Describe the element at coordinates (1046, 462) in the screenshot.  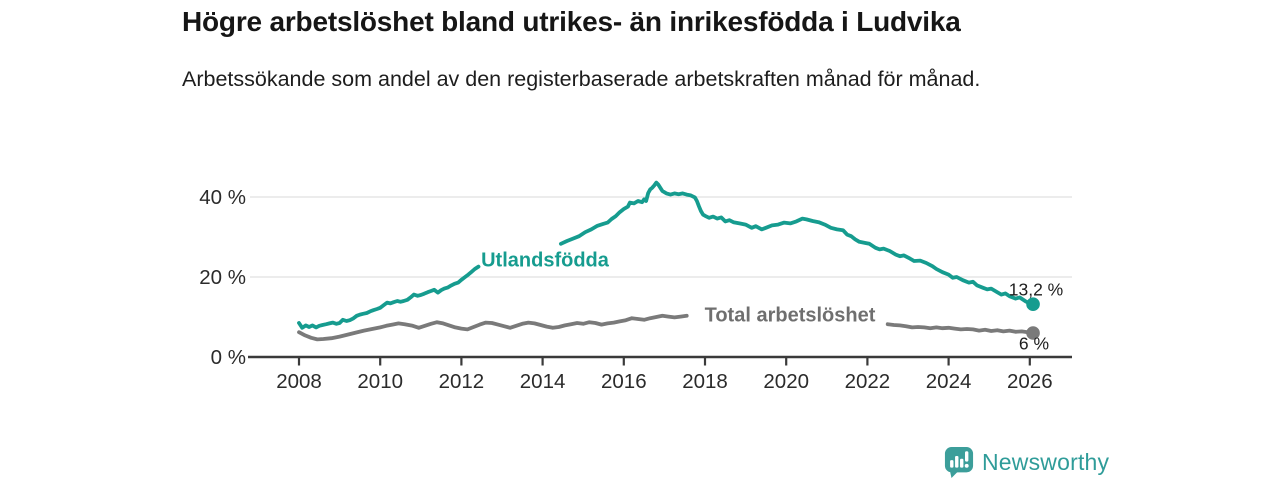
I see `brand-name: Newsworthy` at that location.